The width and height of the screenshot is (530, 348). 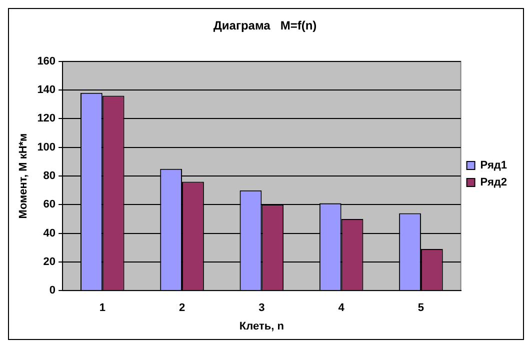 I want to click on y-tick-label: 0, so click(x=52, y=290).